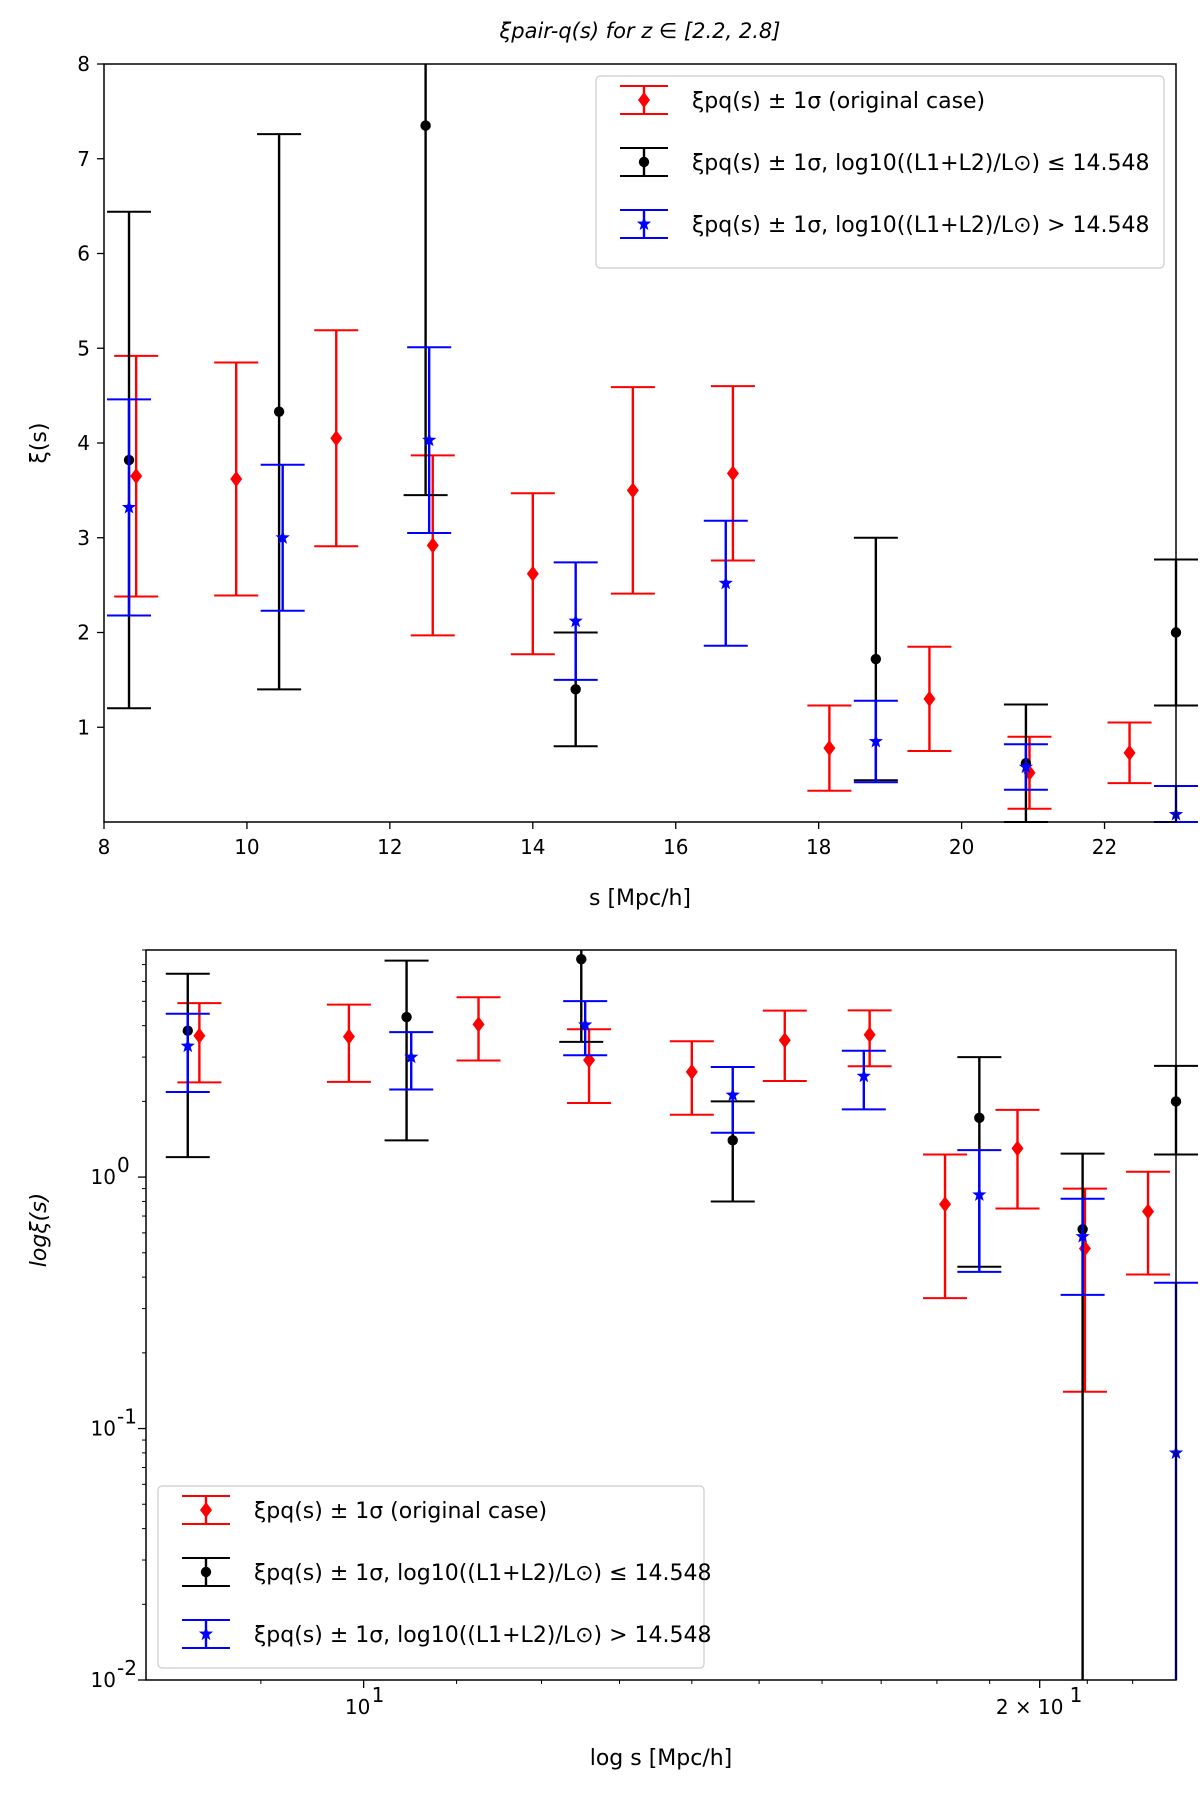 This screenshot has height=1800, width=1200. Describe the element at coordinates (429, 439) in the screenshot. I see `series2-point2-marker` at that location.